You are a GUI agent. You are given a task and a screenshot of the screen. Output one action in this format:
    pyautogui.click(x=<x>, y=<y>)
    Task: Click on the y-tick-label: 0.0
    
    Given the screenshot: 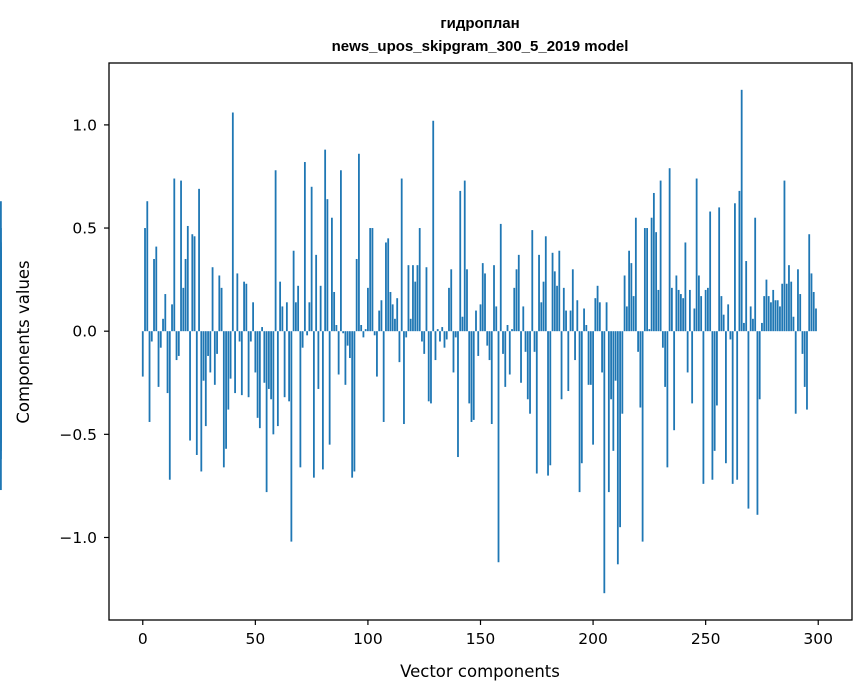 What is the action you would take?
    pyautogui.click(x=84, y=332)
    